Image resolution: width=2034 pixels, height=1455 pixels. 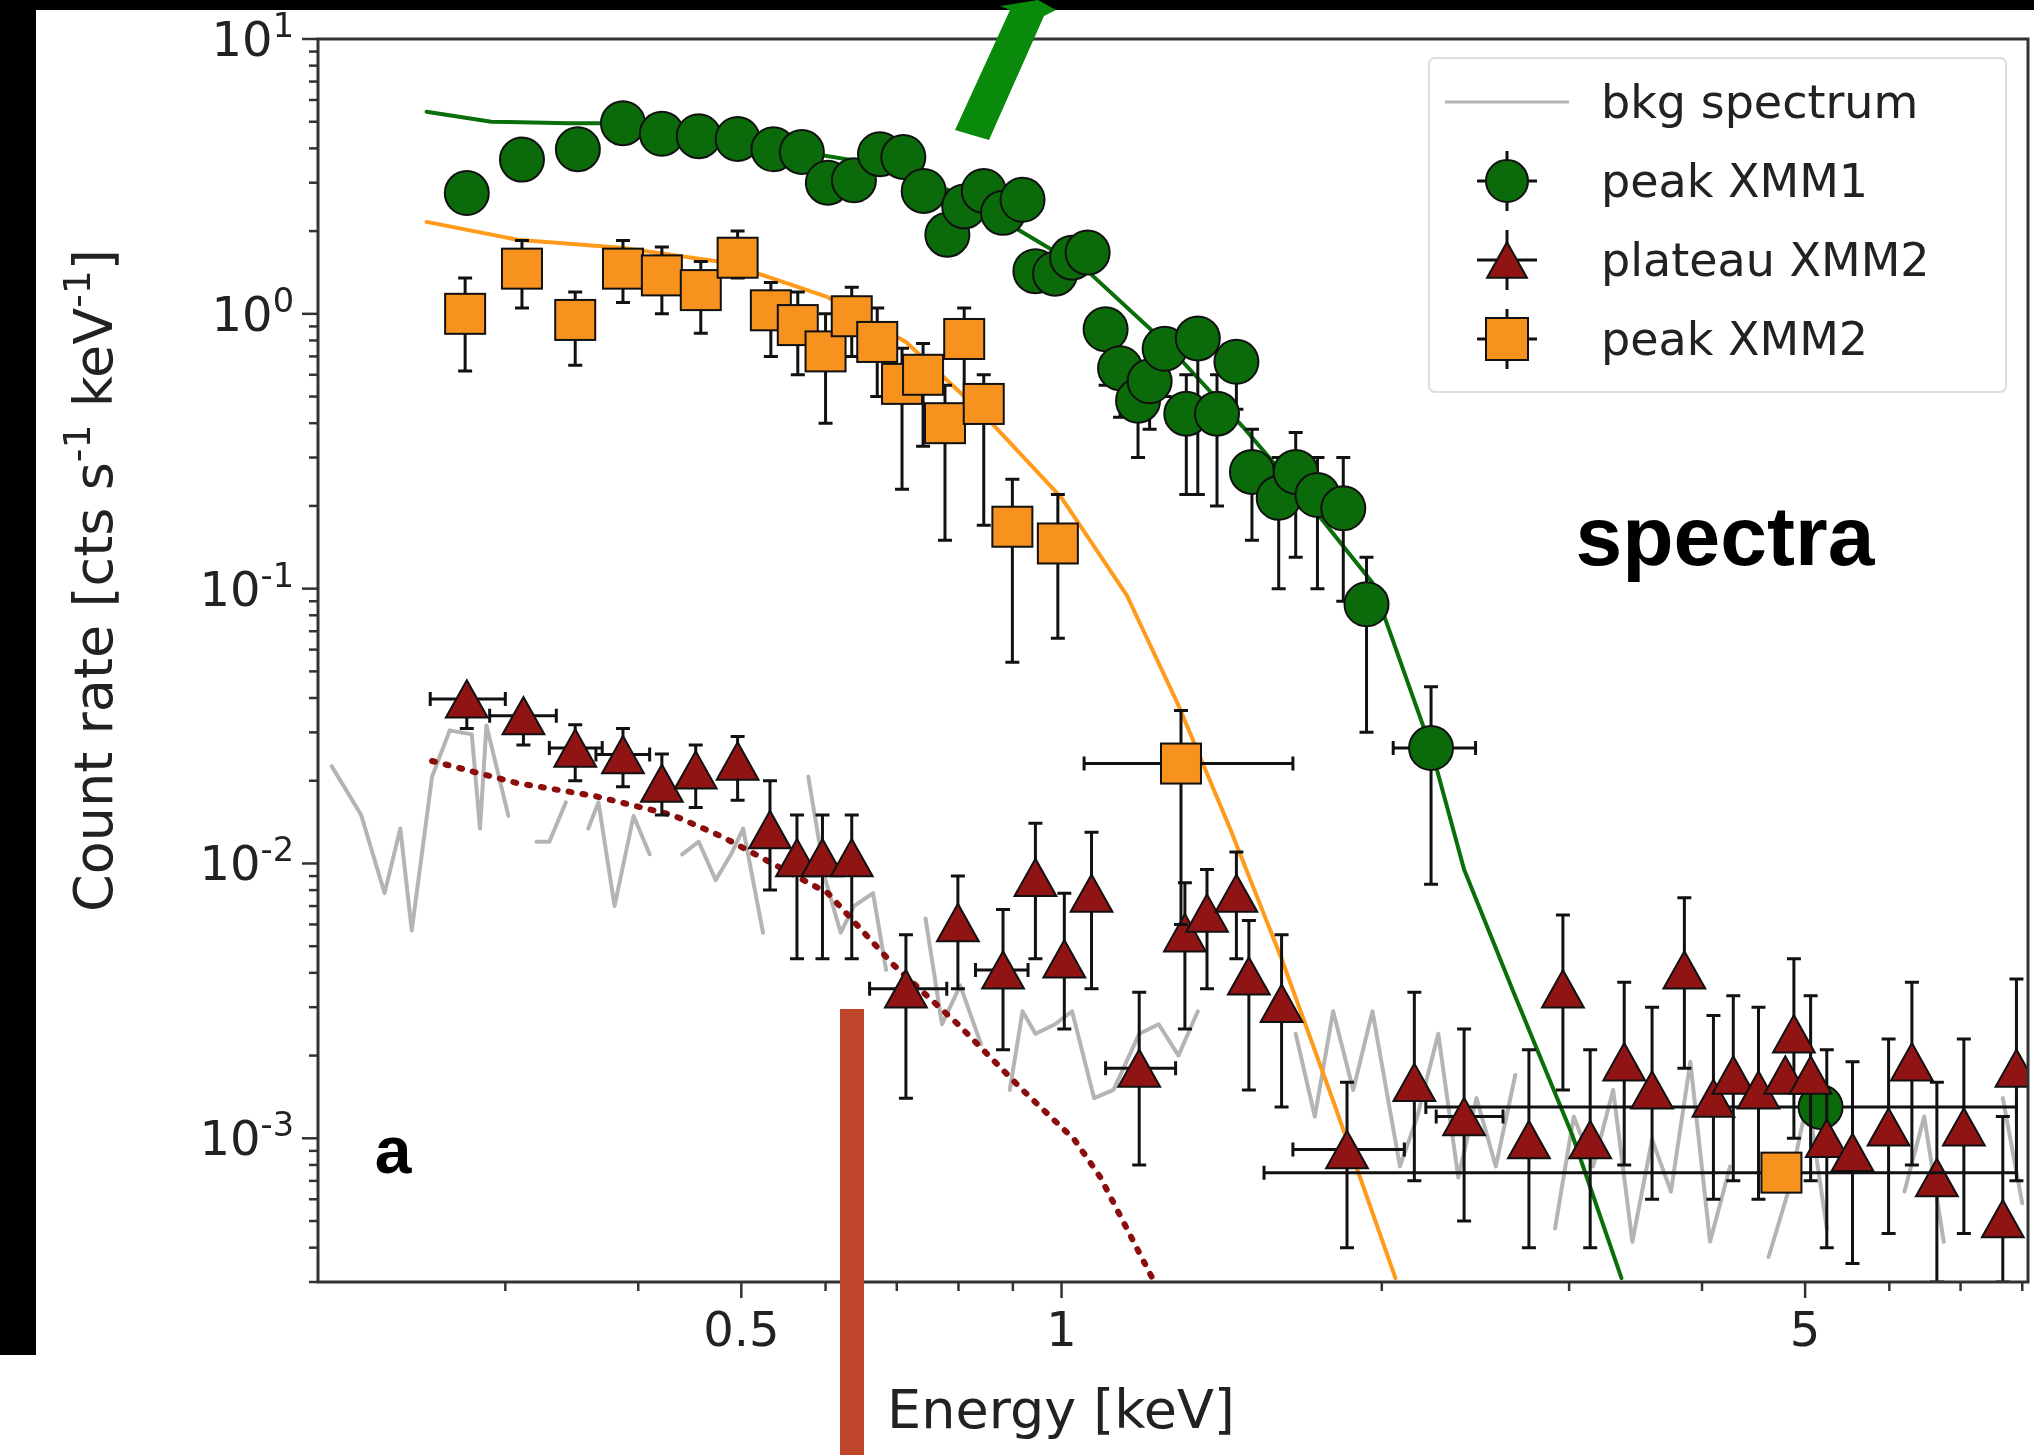 What do you see at coordinates (252, 36) in the screenshot?
I see `y-tick-label: 10$^{1}$` at bounding box center [252, 36].